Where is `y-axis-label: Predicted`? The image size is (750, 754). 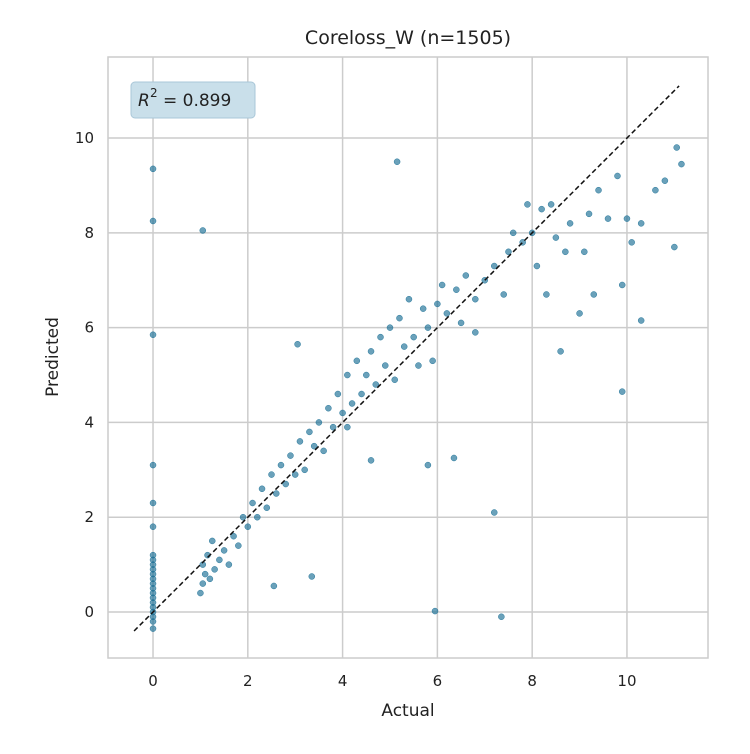 y-axis-label: Predicted is located at coordinates (53, 357).